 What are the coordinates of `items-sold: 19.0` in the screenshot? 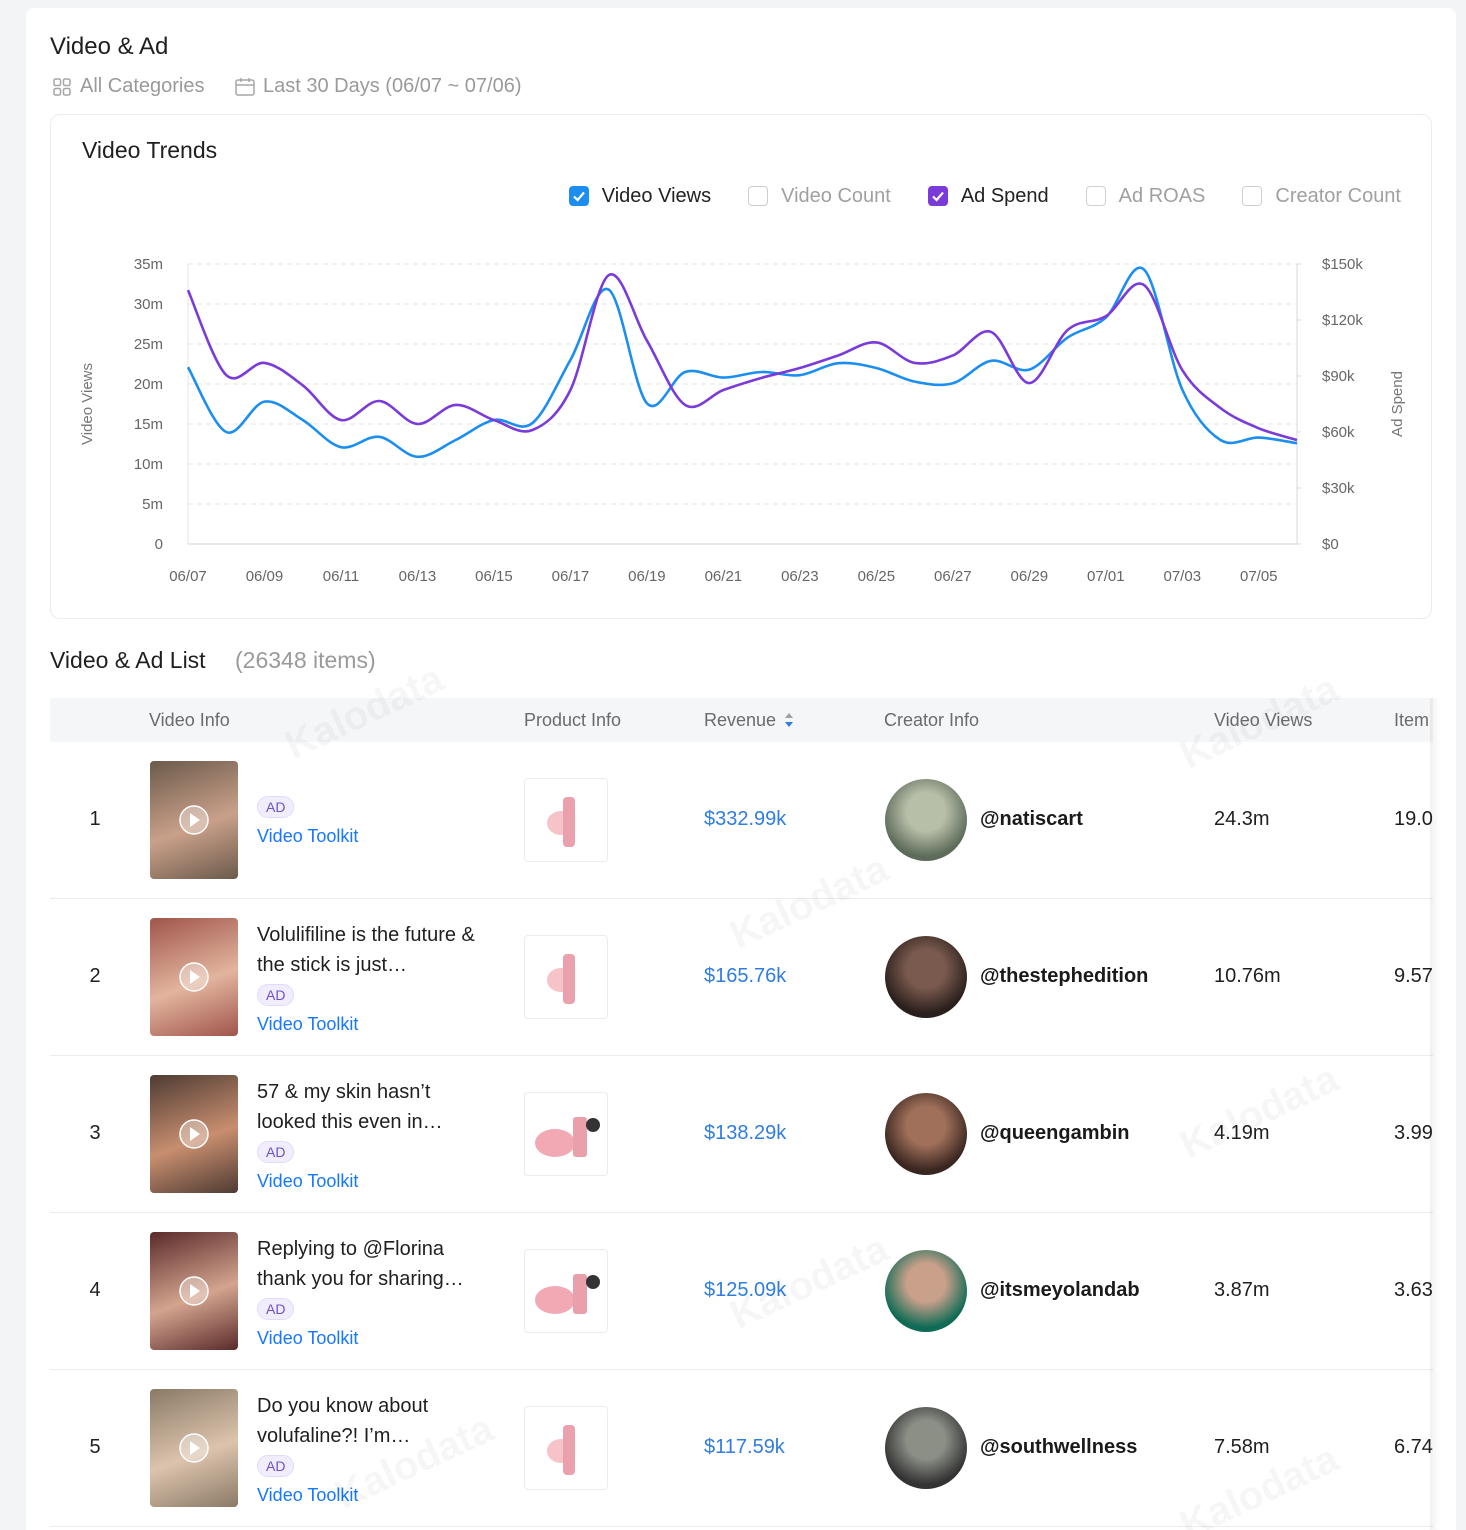 It's located at (1413, 819).